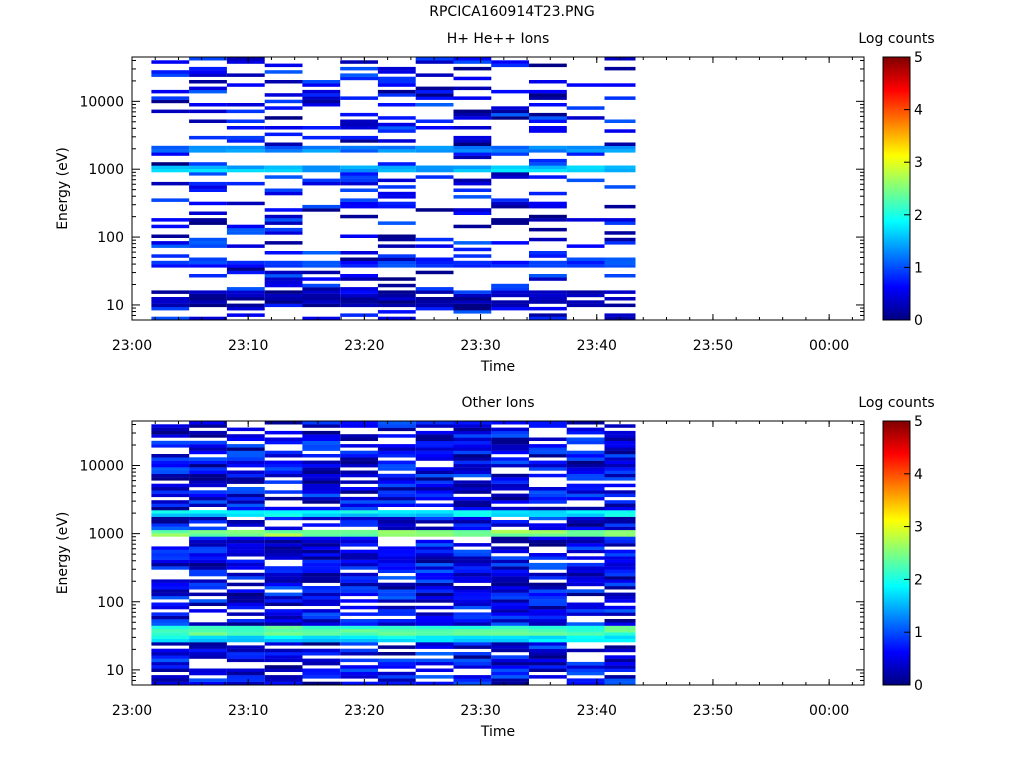 Image resolution: width=1024 pixels, height=768 pixels. What do you see at coordinates (896, 403) in the screenshot?
I see `colorbar-label: Log counts` at bounding box center [896, 403].